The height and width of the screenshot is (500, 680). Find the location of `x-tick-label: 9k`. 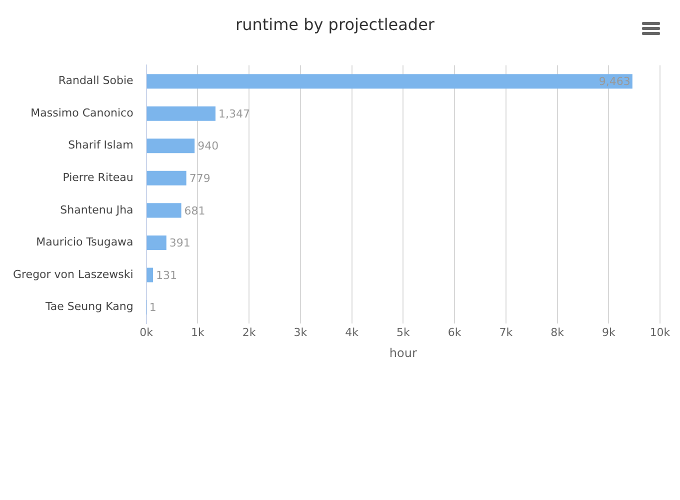

x-tick-label: 9k is located at coordinates (609, 332).